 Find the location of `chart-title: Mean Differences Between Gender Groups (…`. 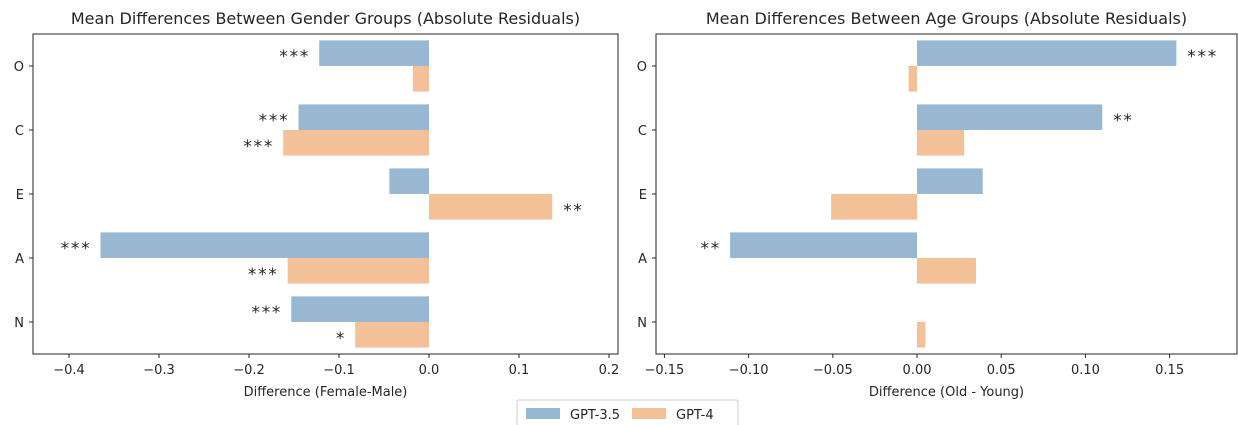

chart-title: Mean Differences Between Gender Groups (… is located at coordinates (325, 18).